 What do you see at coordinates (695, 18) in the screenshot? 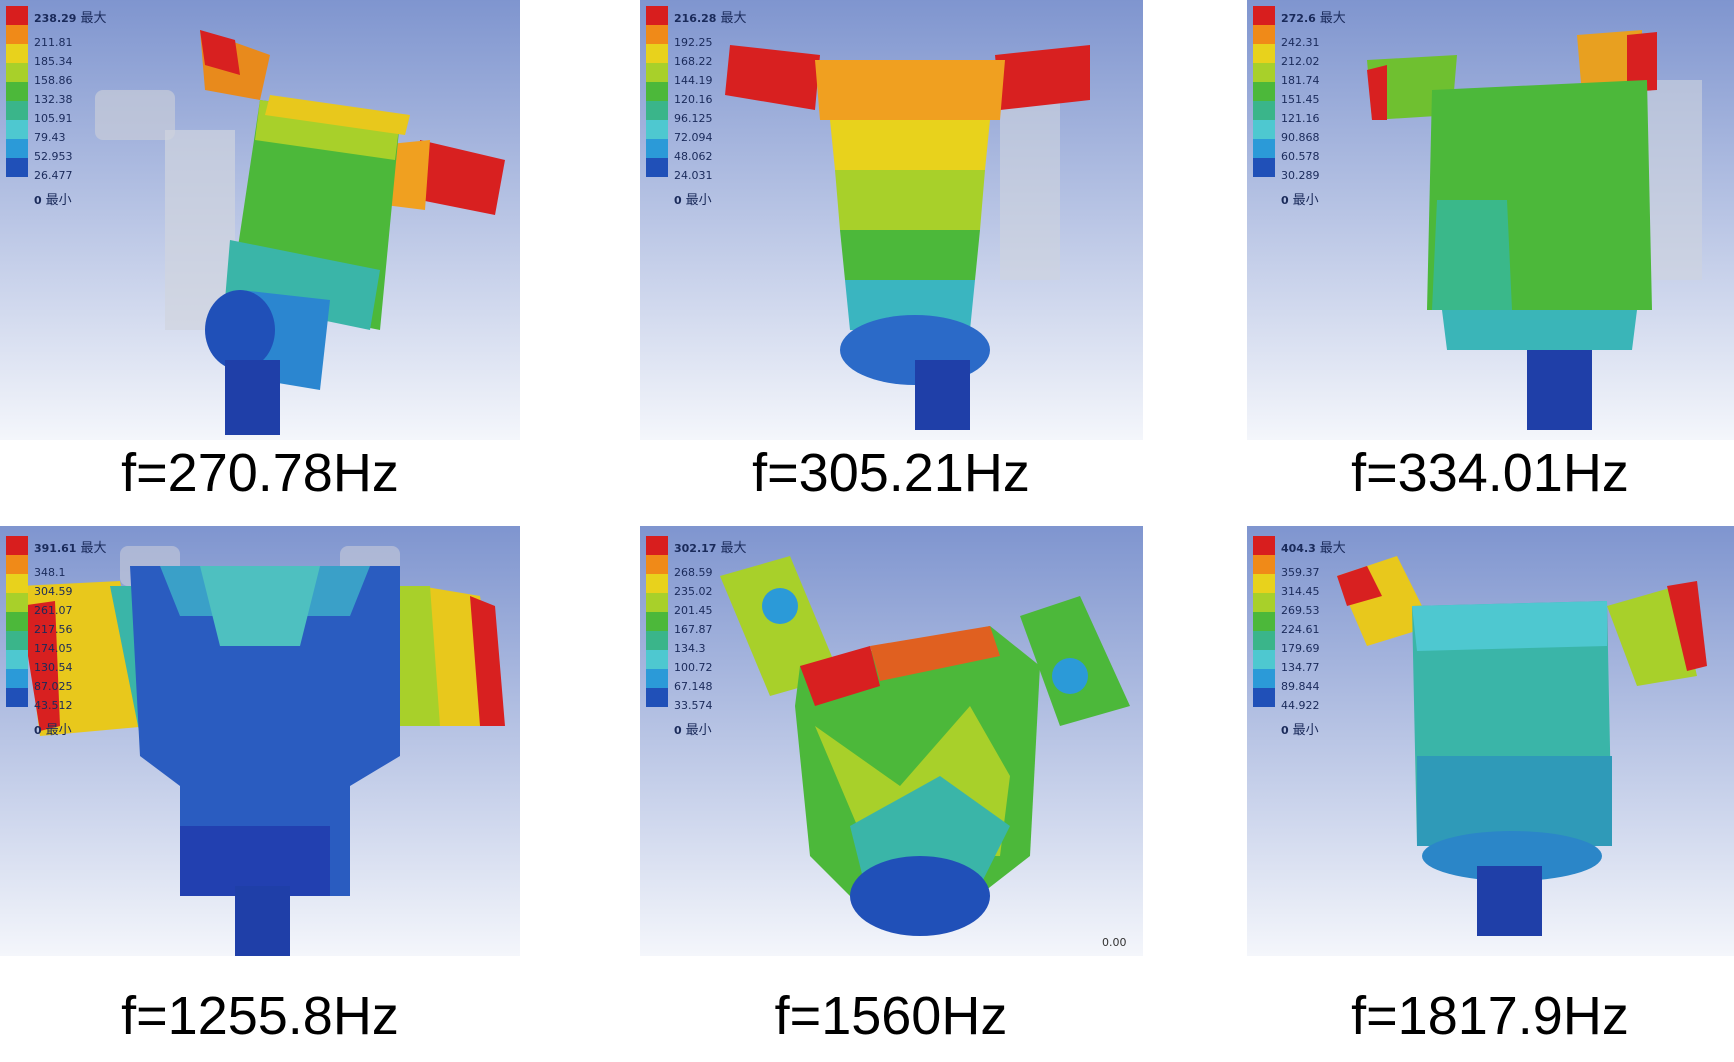
I see `legend-max-value: 216.28` at bounding box center [695, 18].